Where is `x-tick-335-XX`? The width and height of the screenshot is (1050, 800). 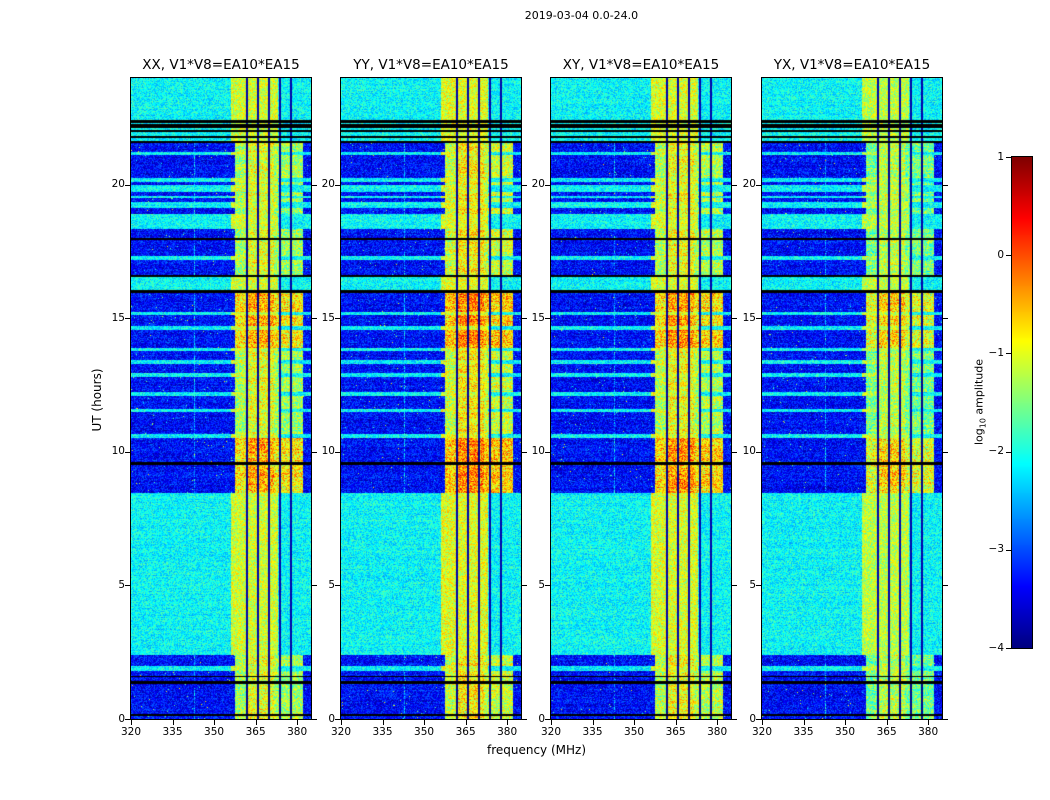 x-tick-335-XX is located at coordinates (173, 722).